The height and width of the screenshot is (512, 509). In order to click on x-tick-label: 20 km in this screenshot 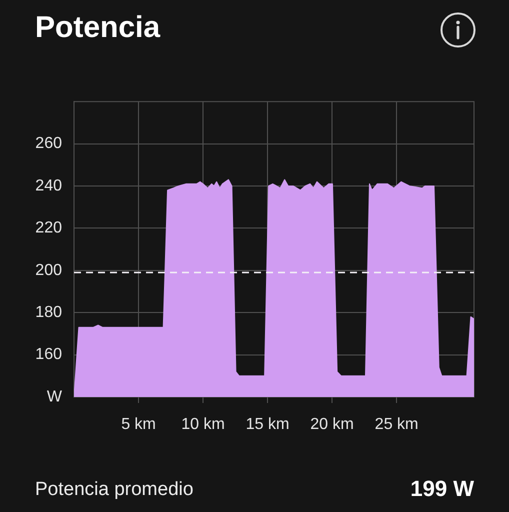, I will do `click(332, 425)`.